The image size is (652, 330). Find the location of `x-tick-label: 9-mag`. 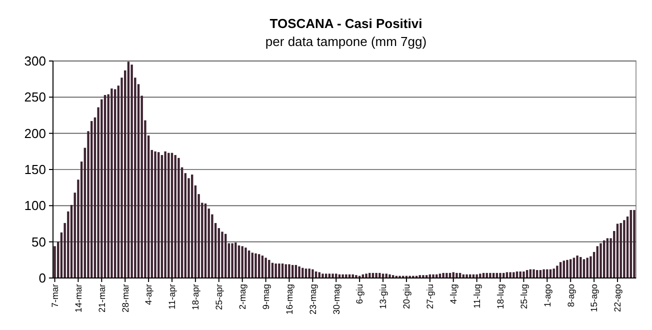

x-tick-label: 9-mag is located at coordinates (265, 297).